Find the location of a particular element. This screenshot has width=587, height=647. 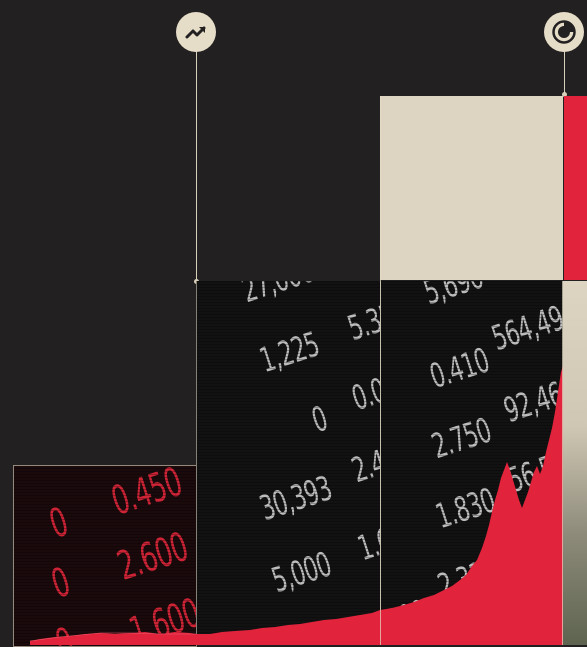

pin-line-pie is located at coordinates (564, 73).